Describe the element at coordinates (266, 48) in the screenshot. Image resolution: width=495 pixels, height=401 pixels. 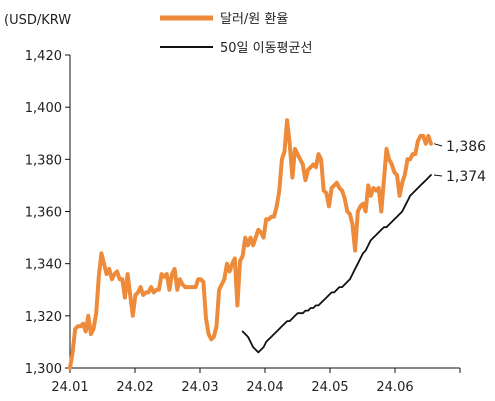
I see `legend-label-moving-average: 50일 이동평균선` at that location.